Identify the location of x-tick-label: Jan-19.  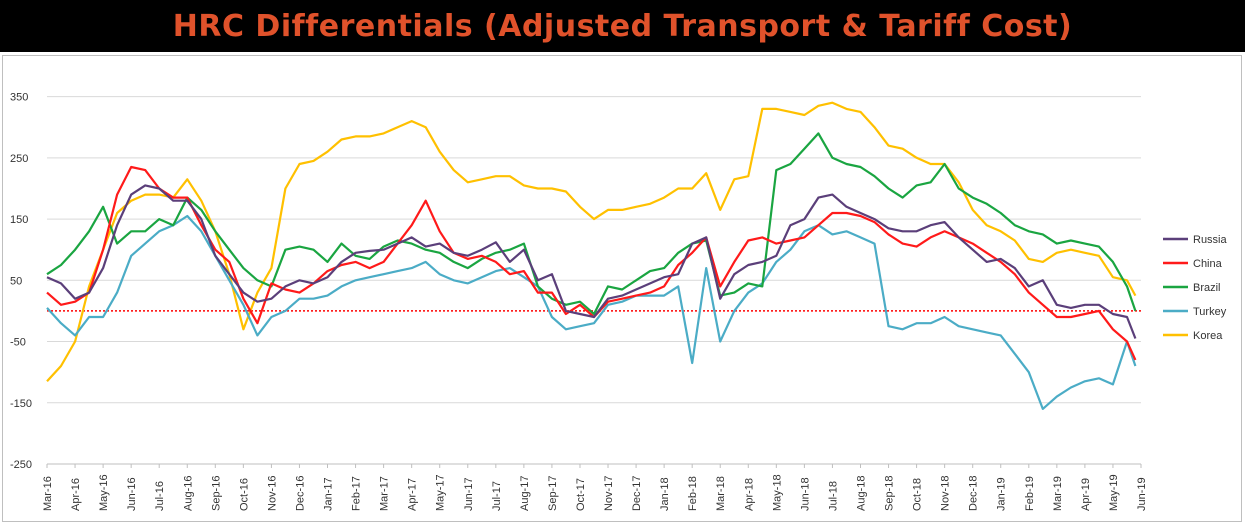
(1002, 494).